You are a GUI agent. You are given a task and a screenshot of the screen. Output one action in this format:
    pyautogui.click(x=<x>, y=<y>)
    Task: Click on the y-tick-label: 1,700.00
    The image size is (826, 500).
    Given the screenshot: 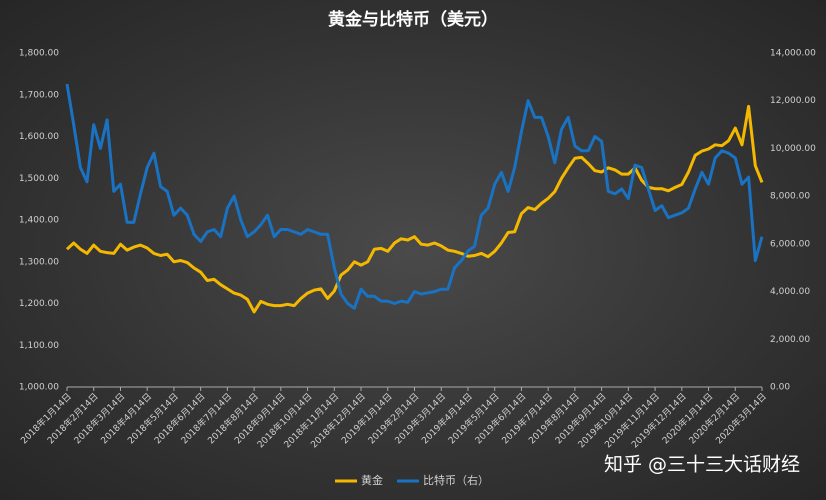 What is the action you would take?
    pyautogui.click(x=39, y=95)
    